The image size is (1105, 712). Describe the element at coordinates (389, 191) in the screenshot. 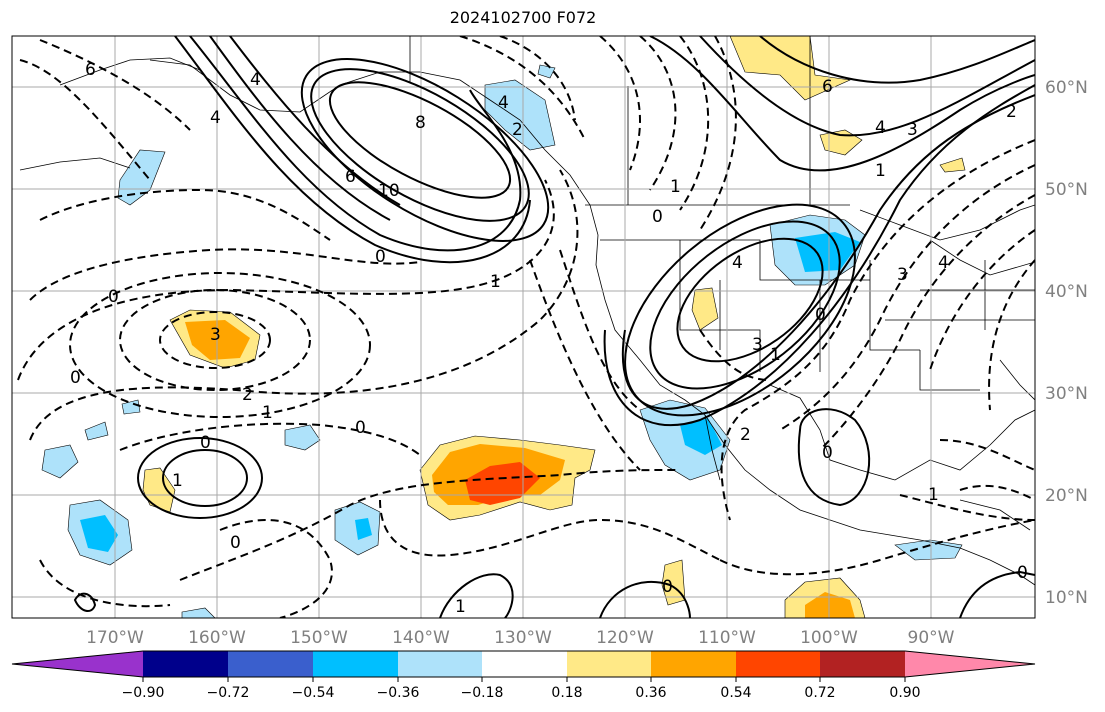

I see `contour-label: 10` at that location.